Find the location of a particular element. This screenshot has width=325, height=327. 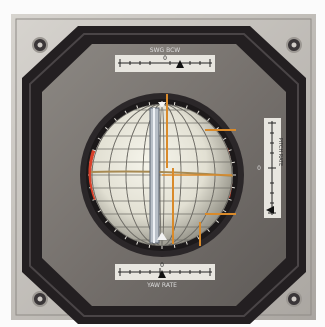

right-scale-pointer is located at coordinates (270, 210).